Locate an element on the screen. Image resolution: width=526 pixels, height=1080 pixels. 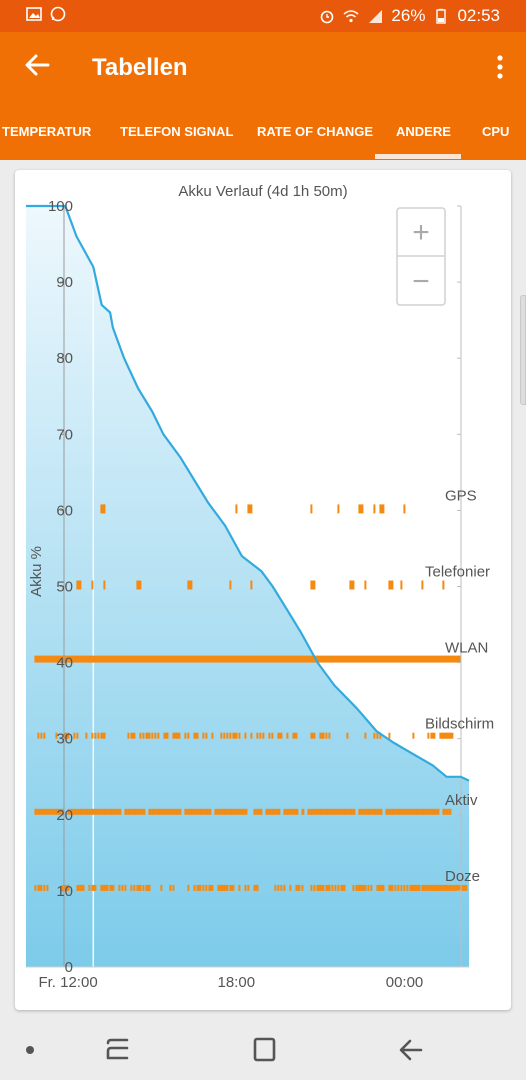
nav-dot-icon is located at coordinates (30, 1050).